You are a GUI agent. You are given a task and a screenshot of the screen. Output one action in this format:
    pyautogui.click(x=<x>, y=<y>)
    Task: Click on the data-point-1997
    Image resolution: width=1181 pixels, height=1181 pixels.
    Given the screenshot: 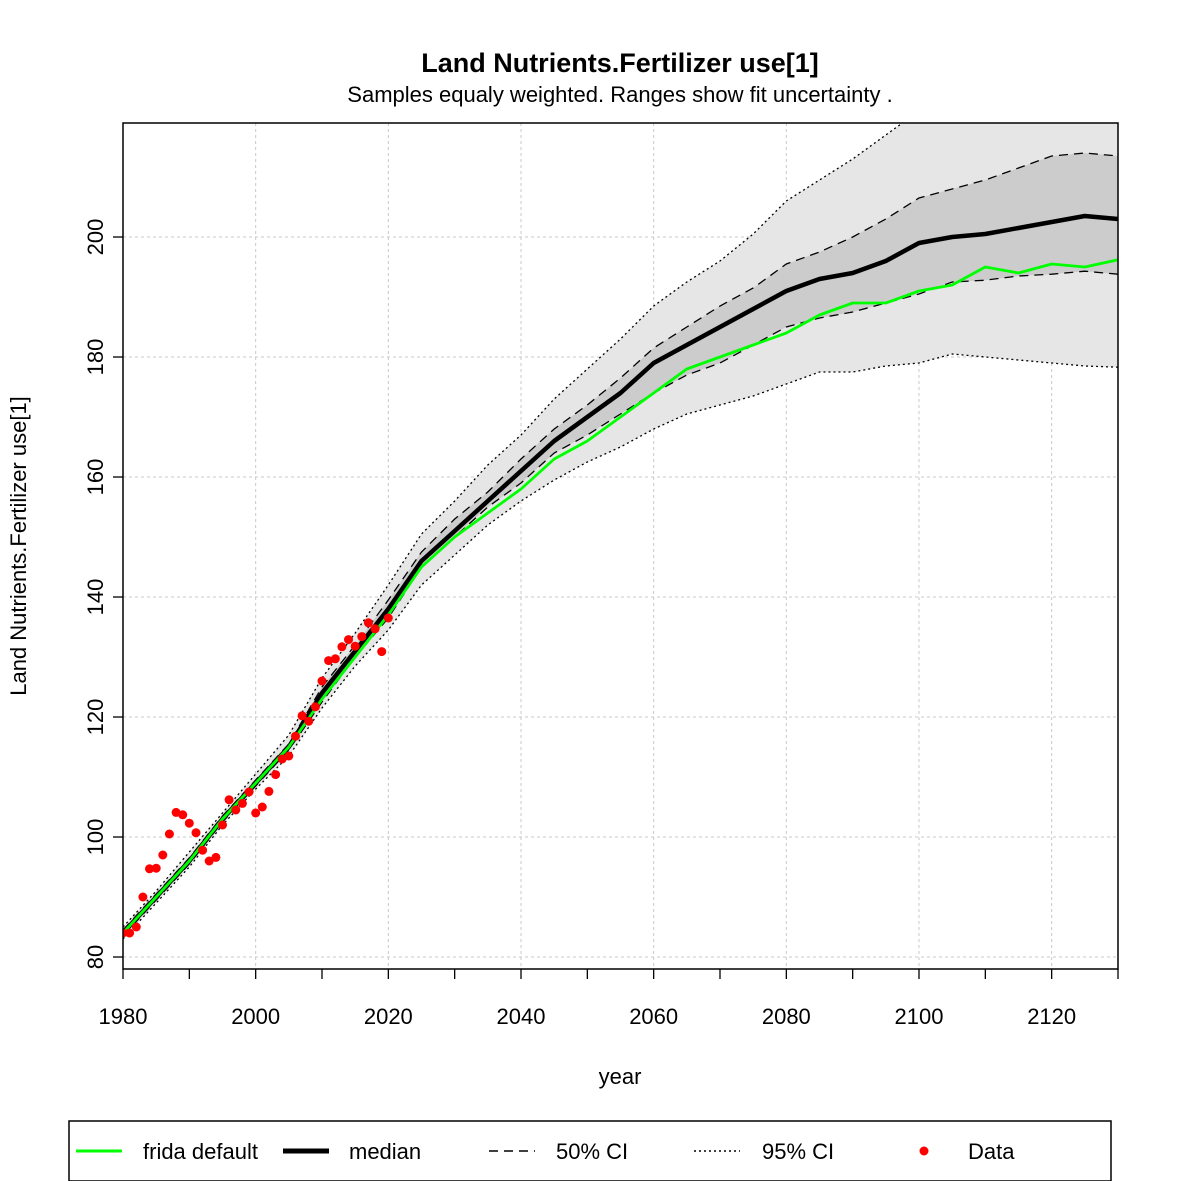 What is the action you would take?
    pyautogui.click(x=236, y=810)
    